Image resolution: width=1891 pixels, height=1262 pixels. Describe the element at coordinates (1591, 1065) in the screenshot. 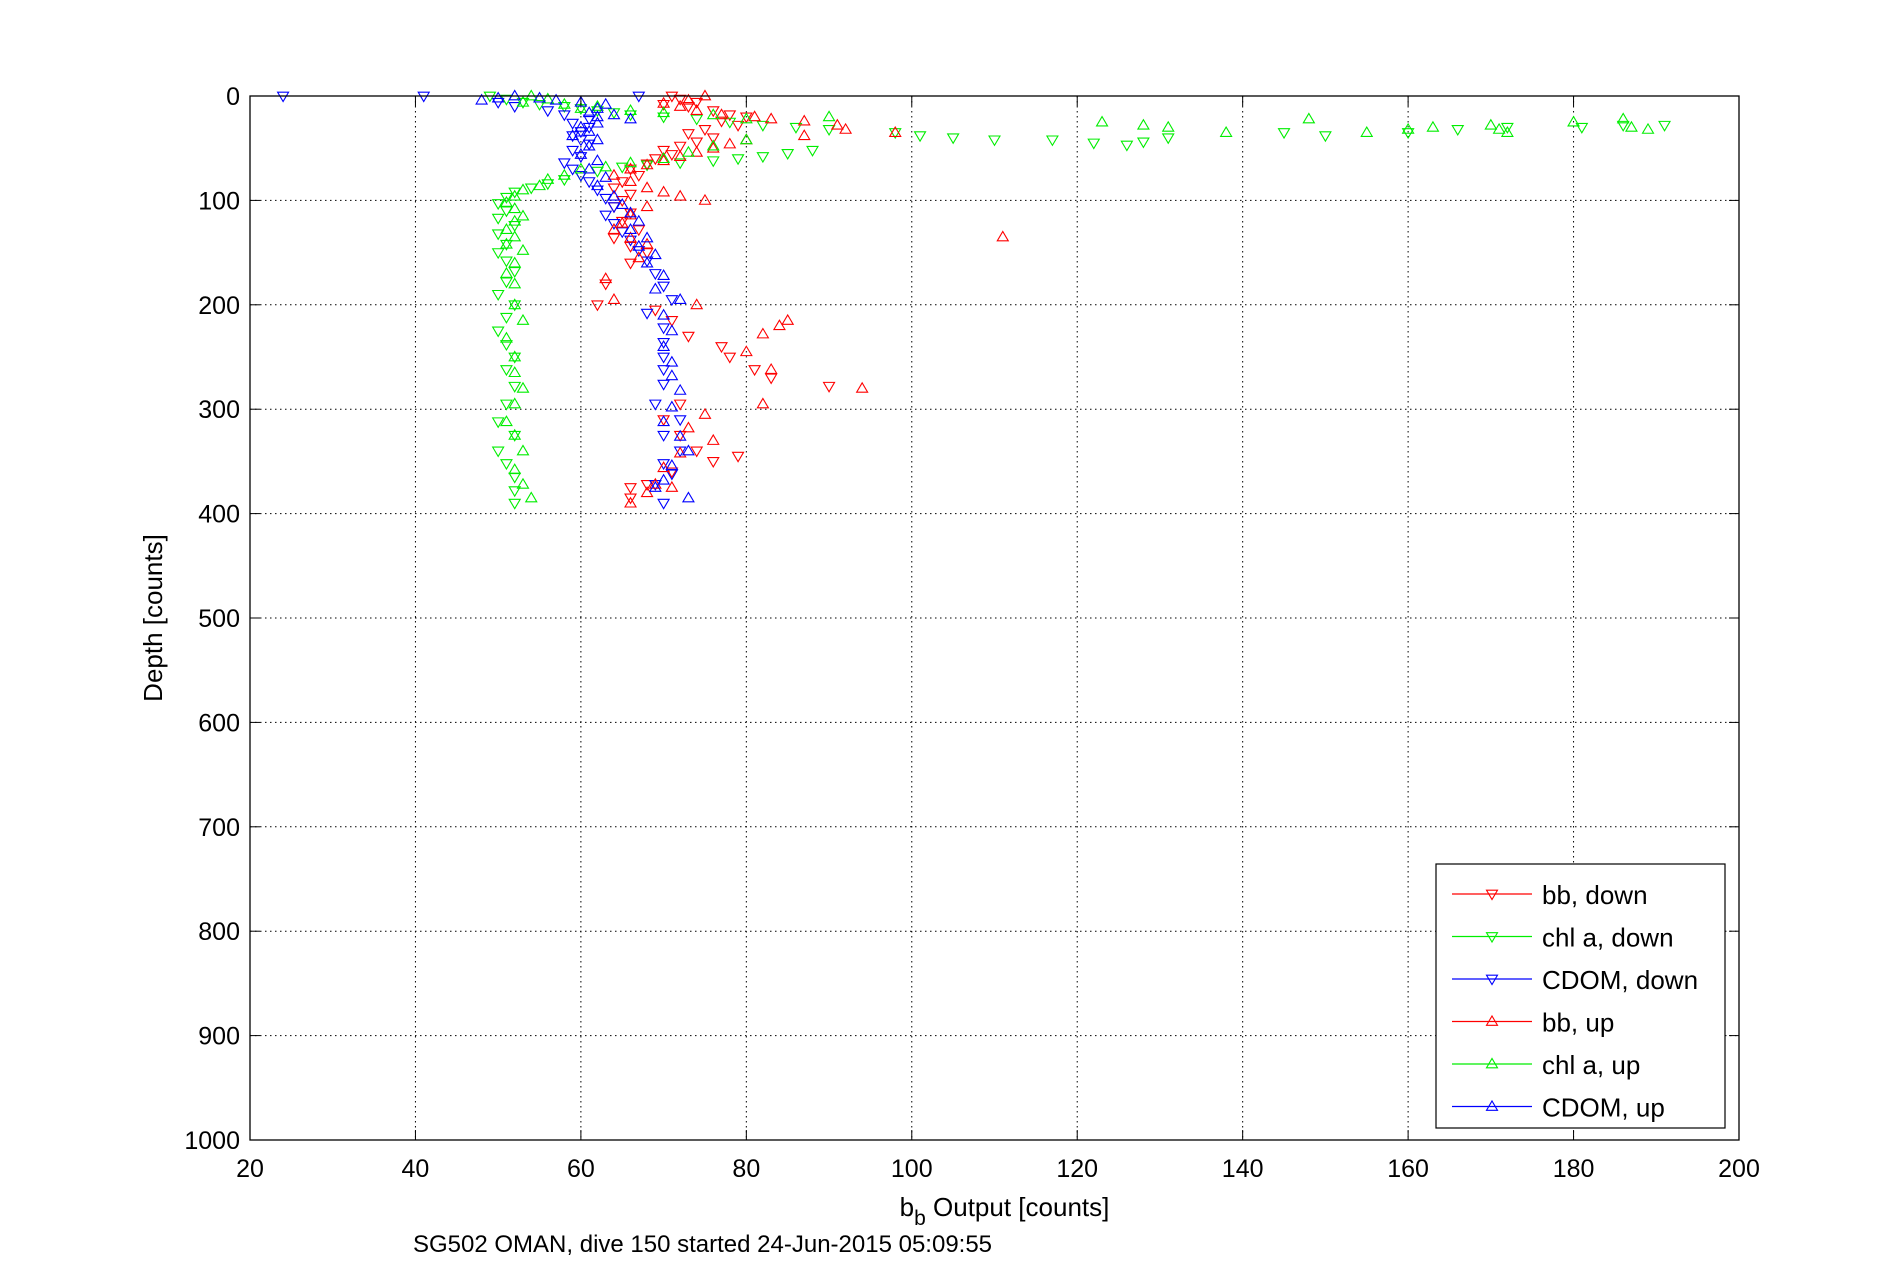

I see `legend-label: chl a, up` at that location.